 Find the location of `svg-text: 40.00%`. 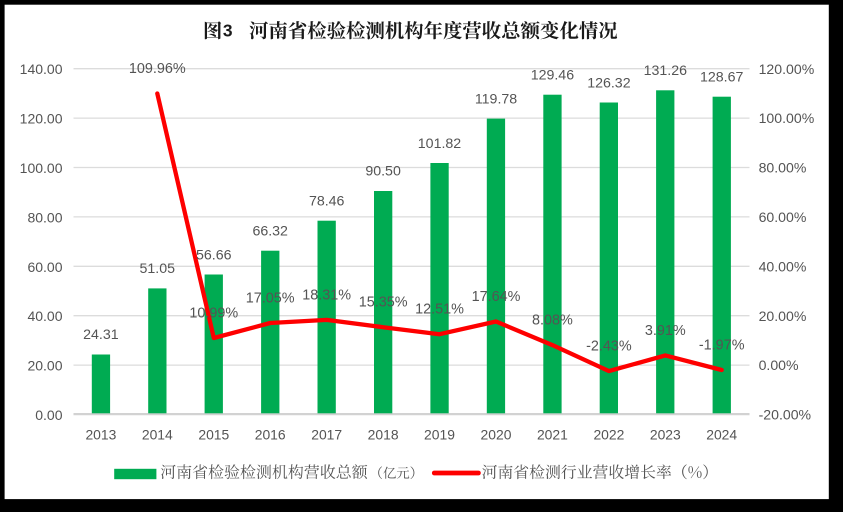

svg-text: 40.00% is located at coordinates (783, 266).